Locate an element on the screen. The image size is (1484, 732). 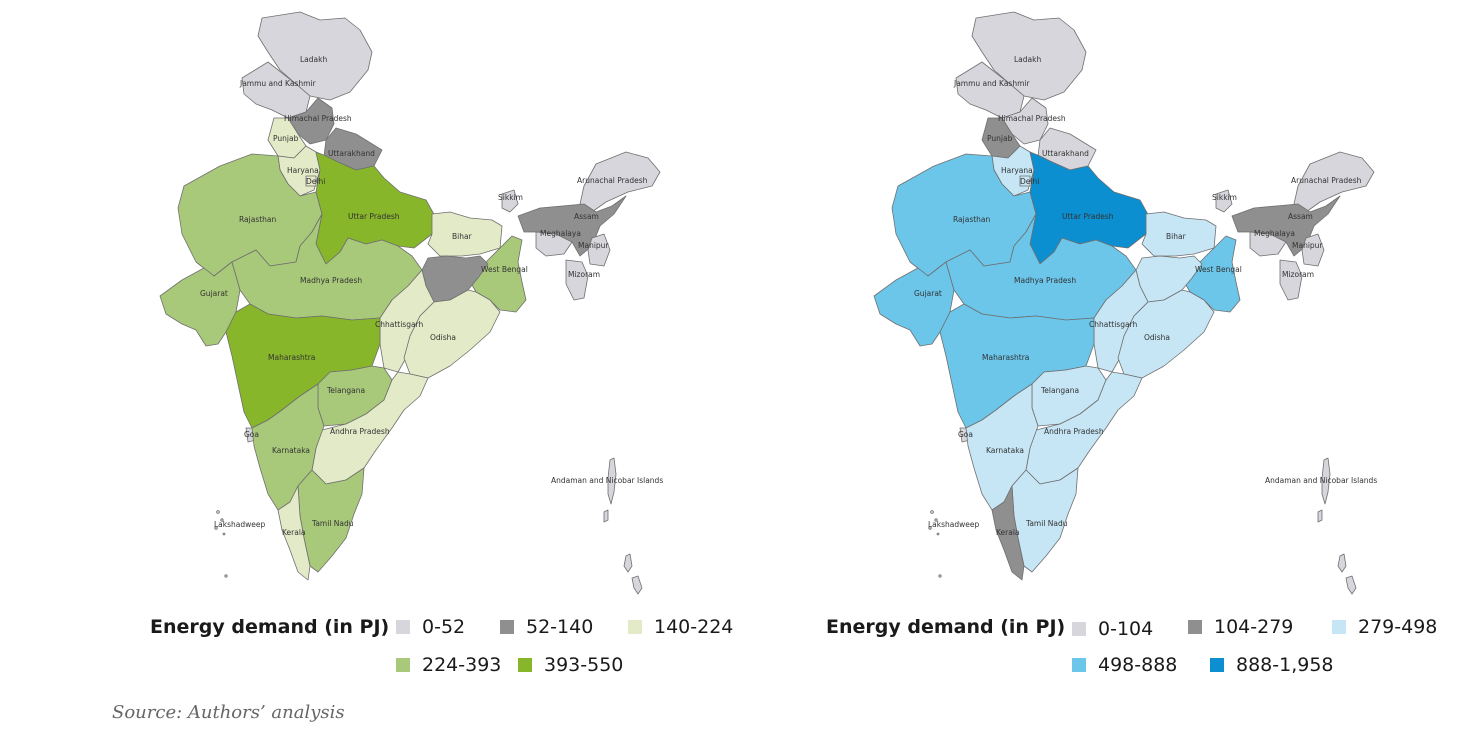
label-chhattisgarh: Chhattisgarh is located at coordinates (399, 324).